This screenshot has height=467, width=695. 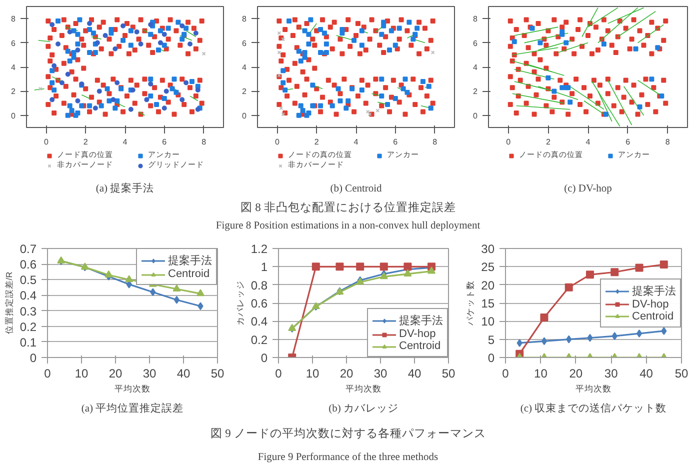 What do you see at coordinates (348, 433) in the screenshot?
I see `text: 図 9 ノードの平均次数に対する各種パフォーマンス` at bounding box center [348, 433].